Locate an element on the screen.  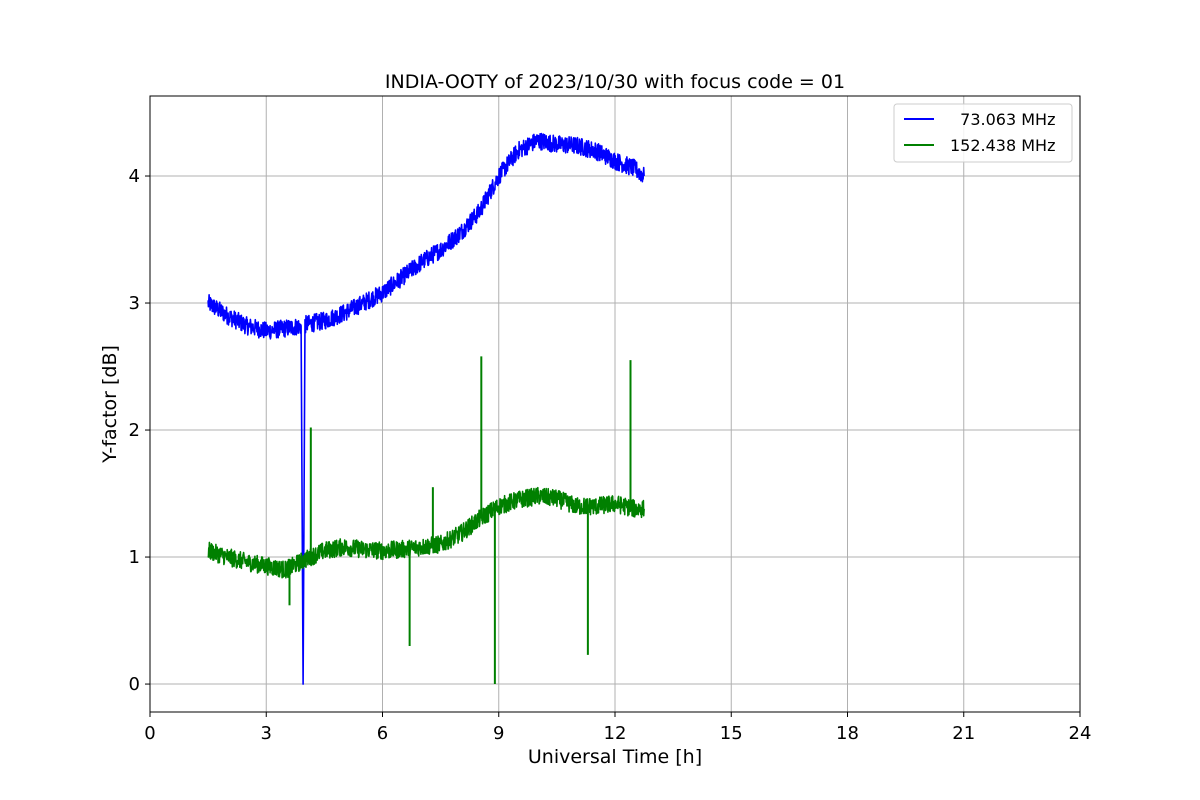
y-tick-label: 0 is located at coordinates (134, 684).